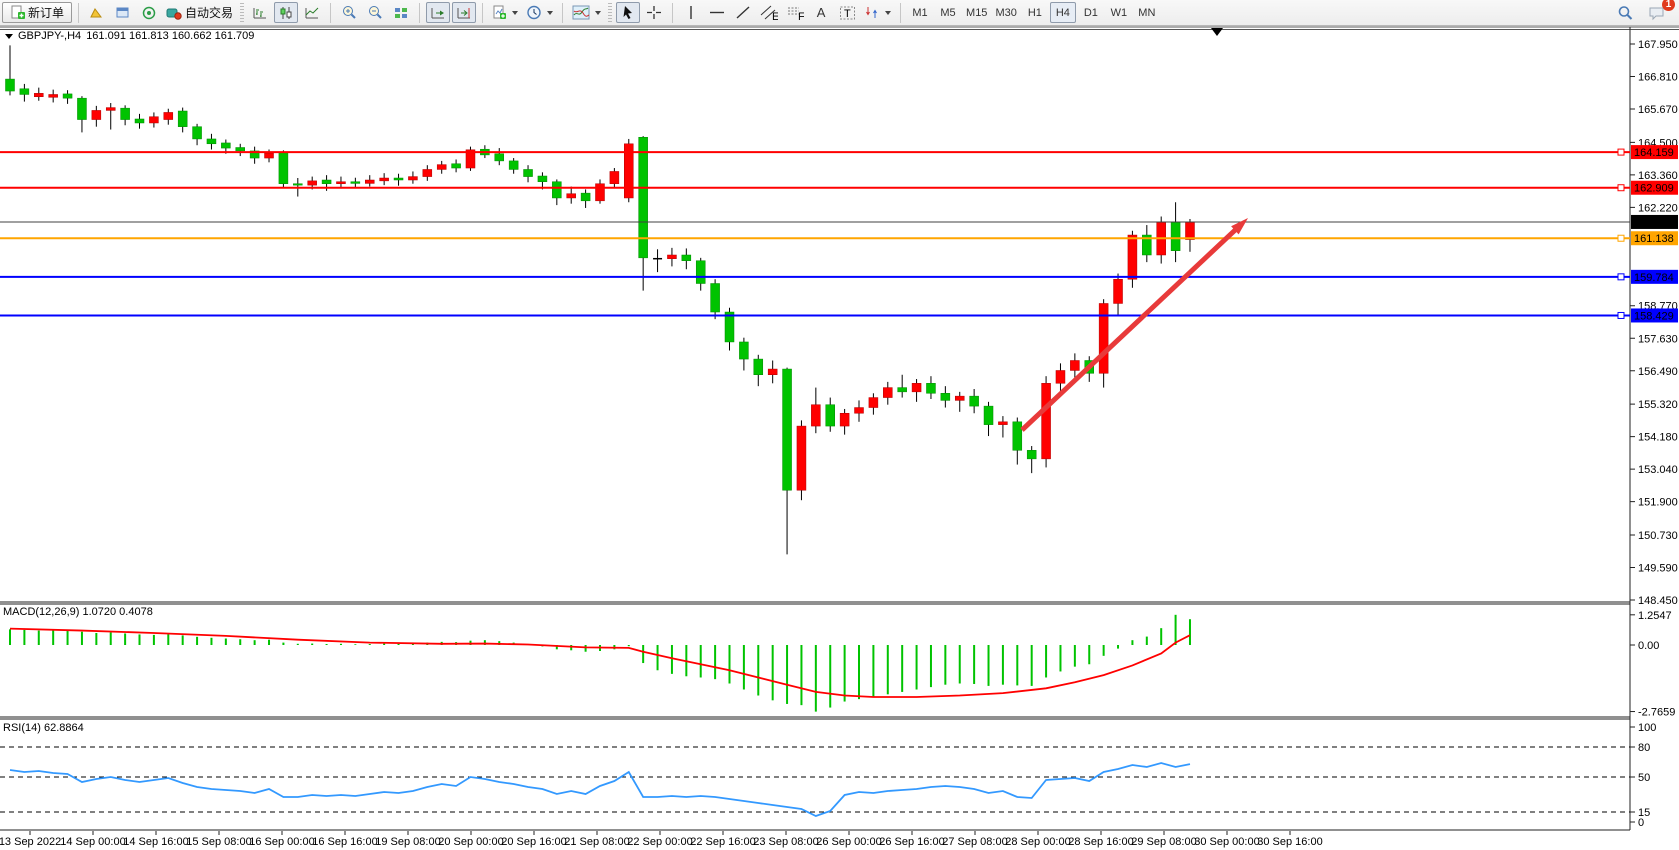  Describe the element at coordinates (438, 12) in the screenshot. I see `auto-scroll-button` at that location.